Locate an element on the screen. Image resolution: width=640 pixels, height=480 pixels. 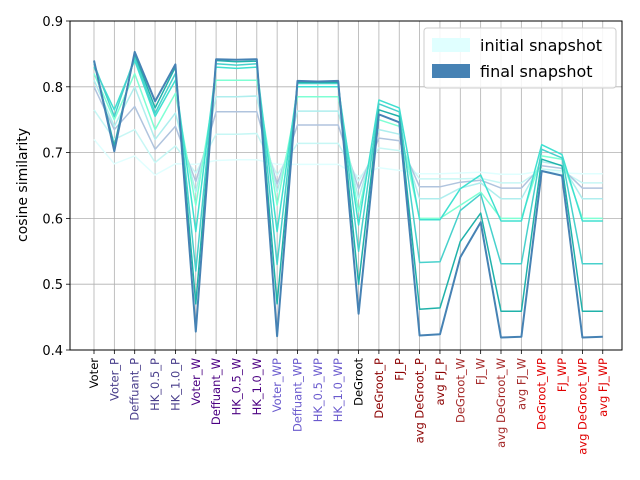
x-tick-label: Voter_W is located at coordinates (196, 381).